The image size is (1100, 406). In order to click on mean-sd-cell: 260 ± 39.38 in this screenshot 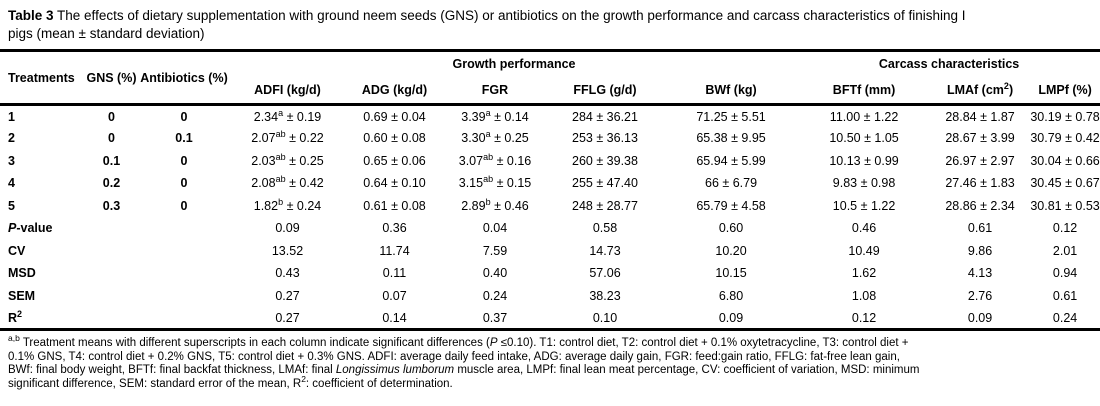, I will do `click(605, 160)`.